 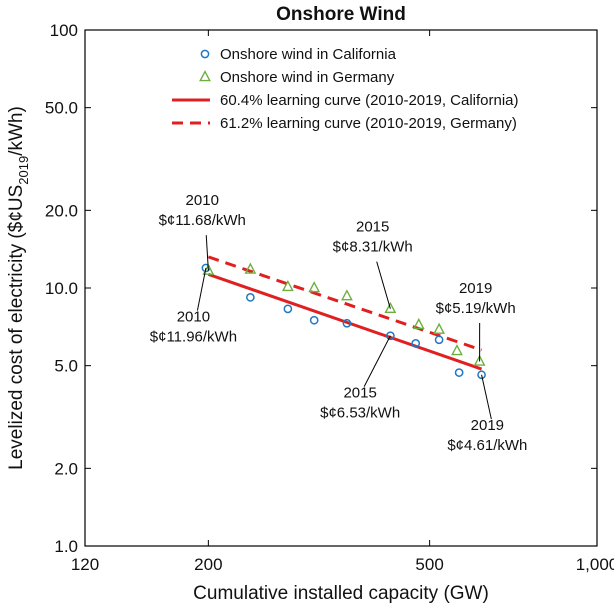 I want to click on learning-curve-california, so click(x=345, y=321).